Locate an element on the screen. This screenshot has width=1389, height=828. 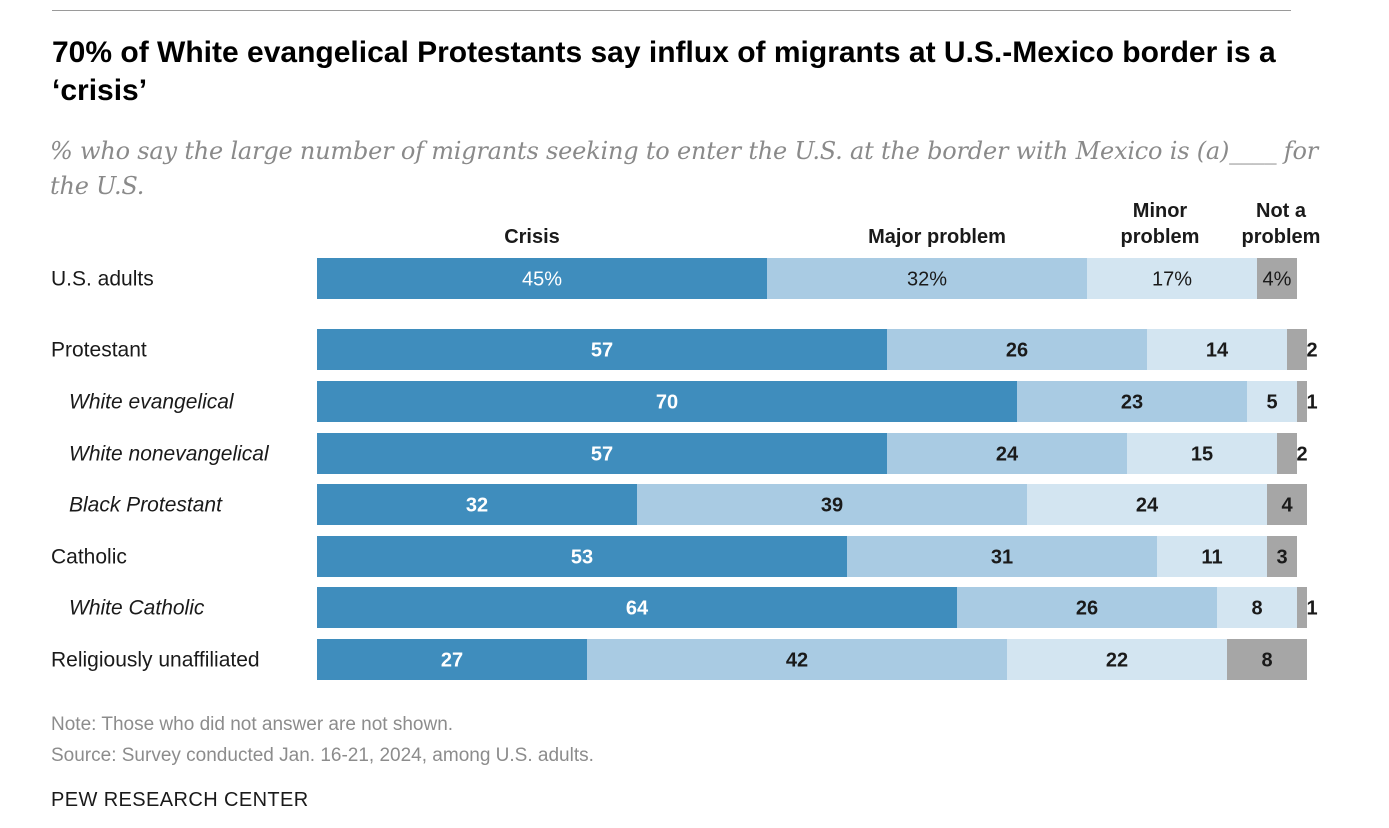
legend-header-minor-problem: Minor problem is located at coordinates (1160, 224).